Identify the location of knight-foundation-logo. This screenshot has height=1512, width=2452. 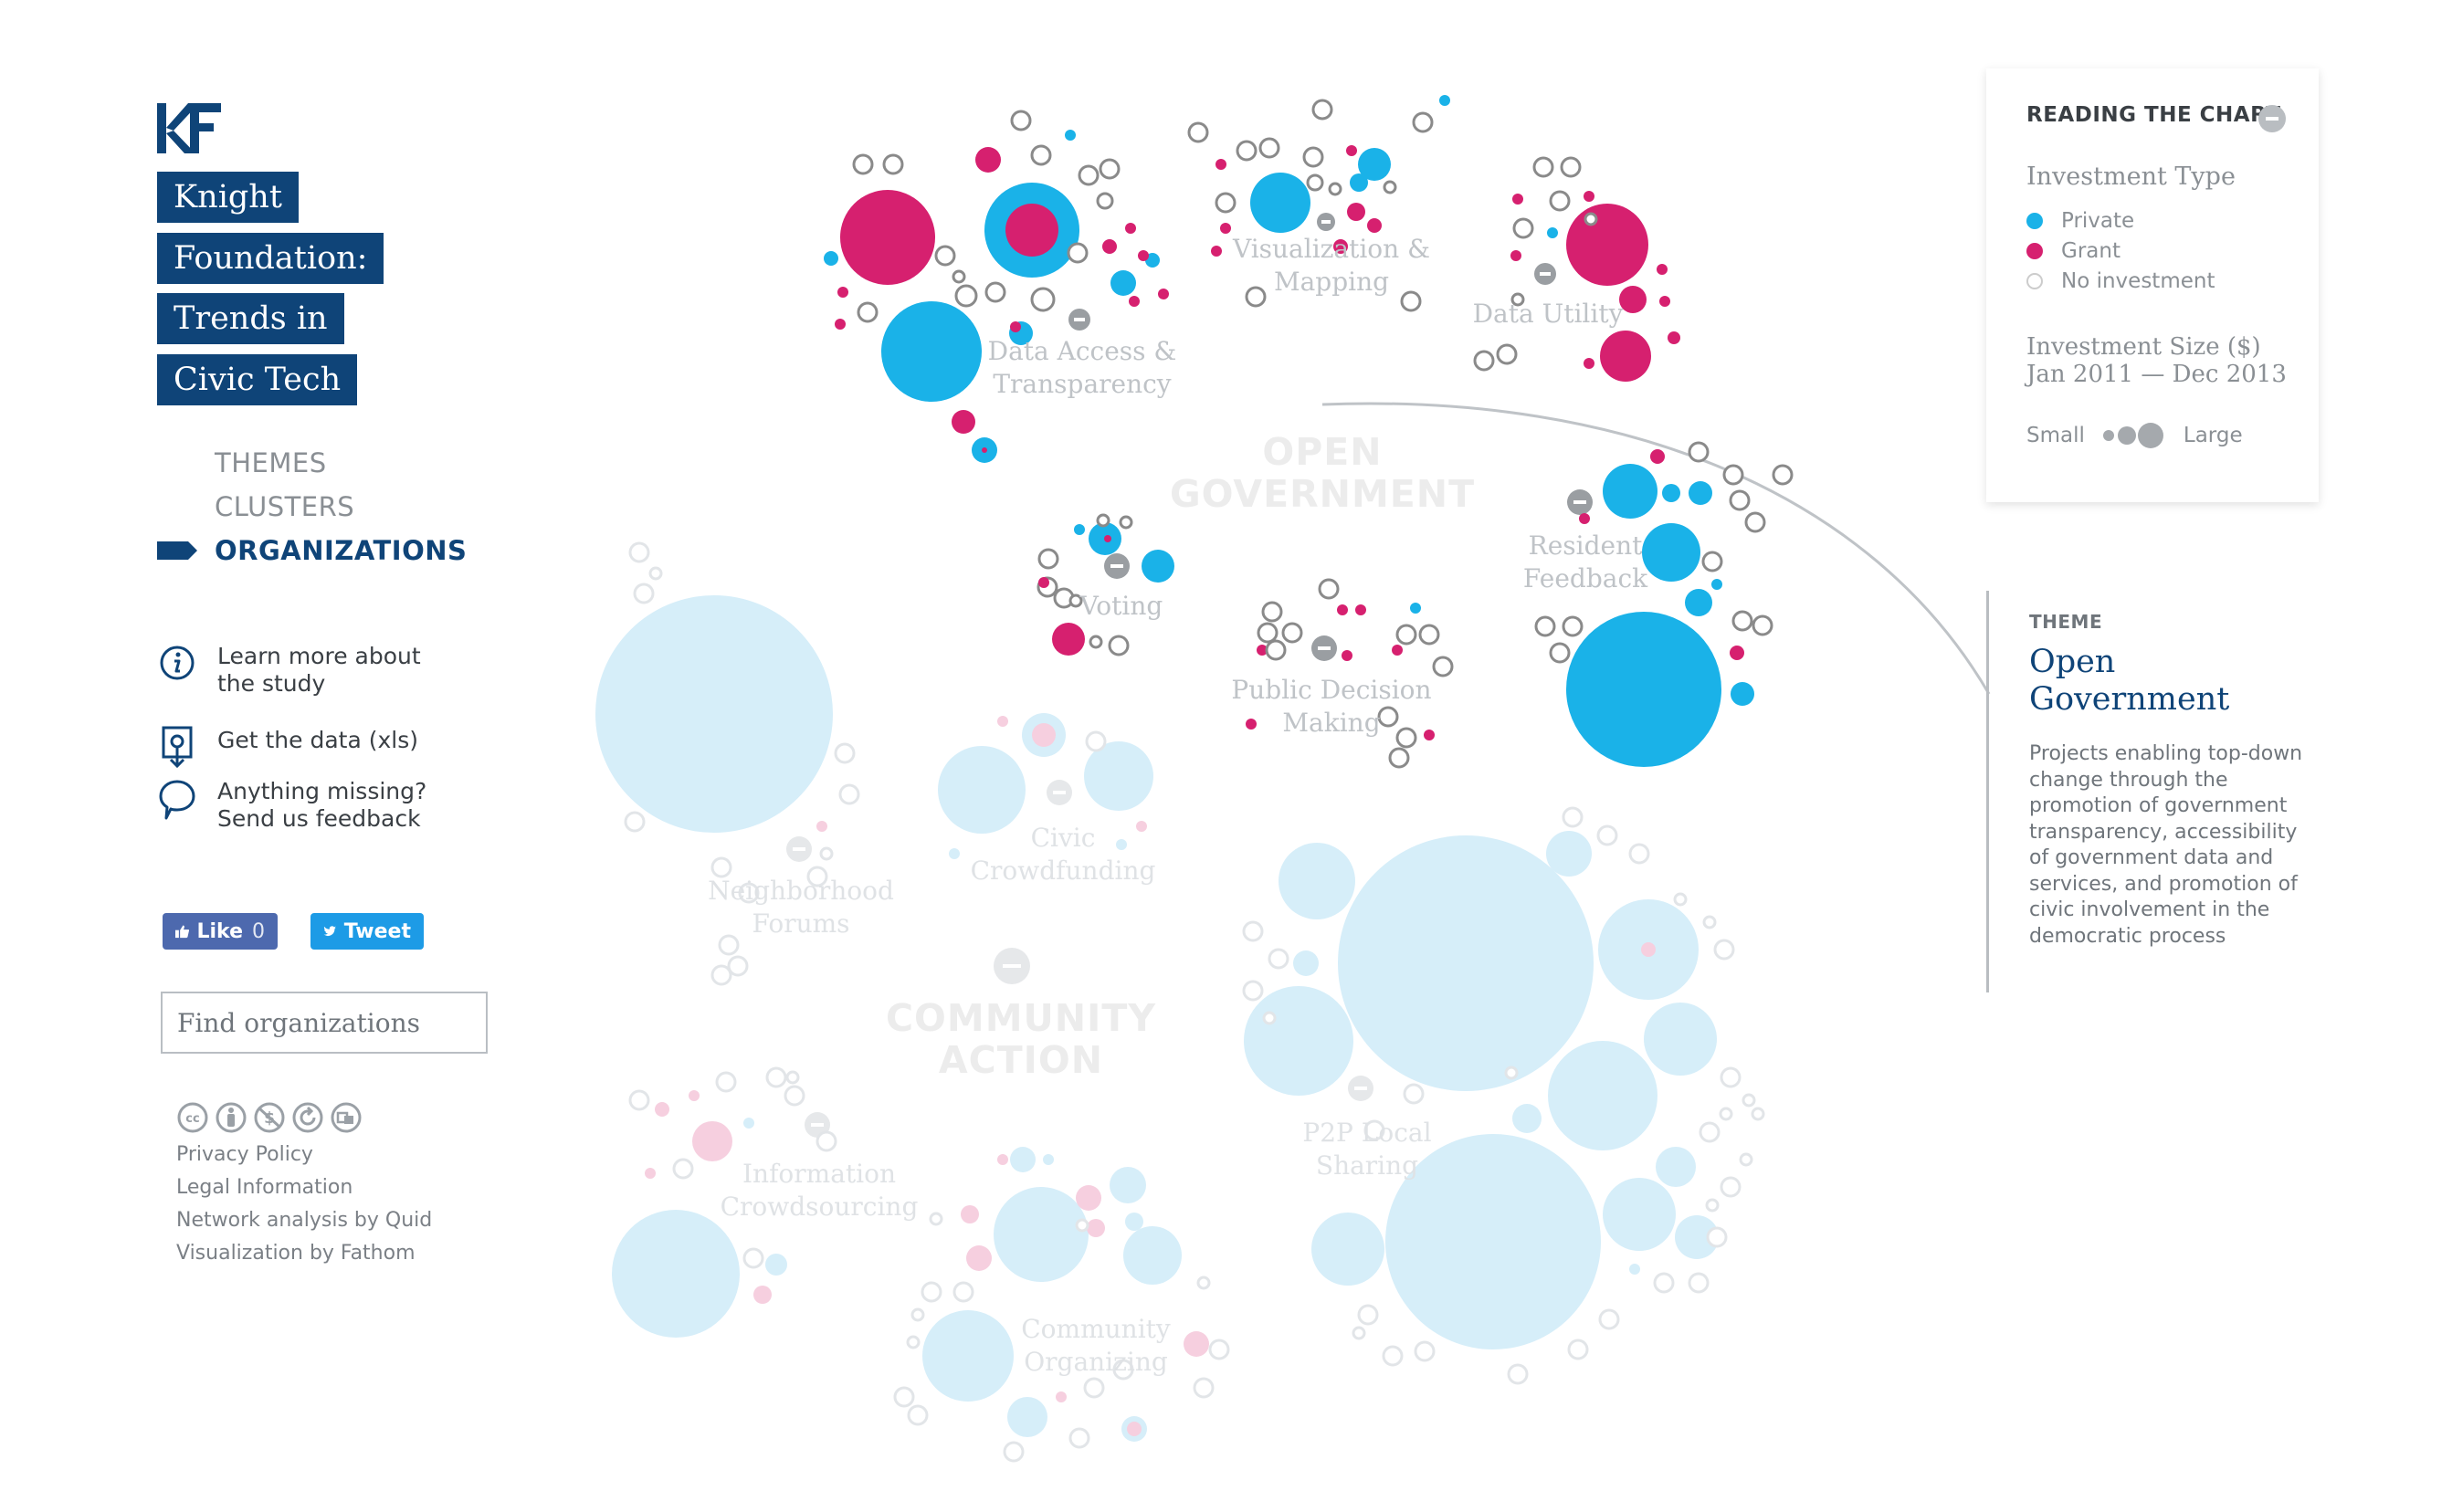
(189, 128).